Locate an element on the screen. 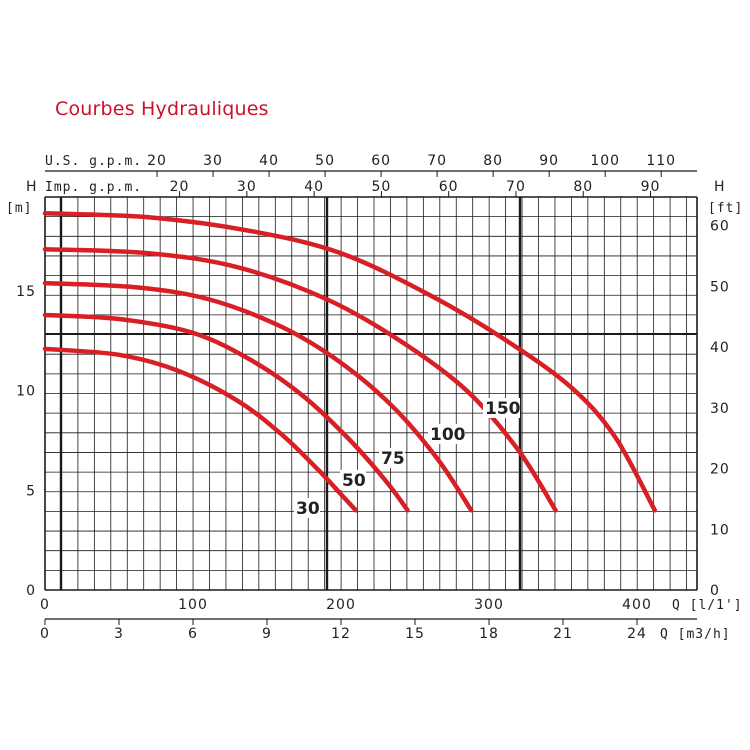 The width and height of the screenshot is (750, 750). us-gpm-axis-name: U.S. g.p.m. is located at coordinates (93, 161).